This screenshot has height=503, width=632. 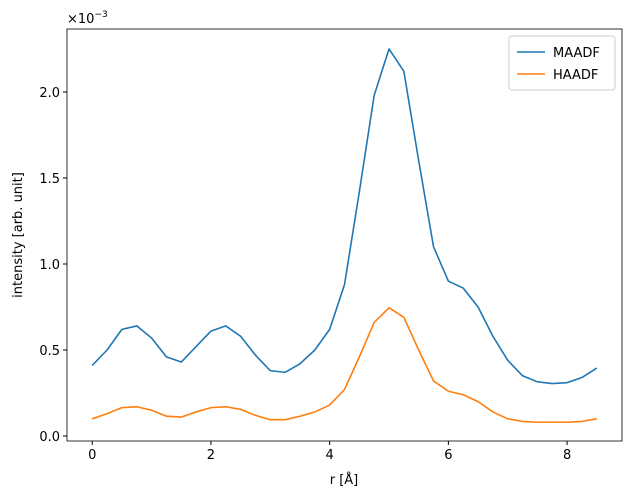 What do you see at coordinates (567, 455) in the screenshot?
I see `x-tick-label: 8` at bounding box center [567, 455].